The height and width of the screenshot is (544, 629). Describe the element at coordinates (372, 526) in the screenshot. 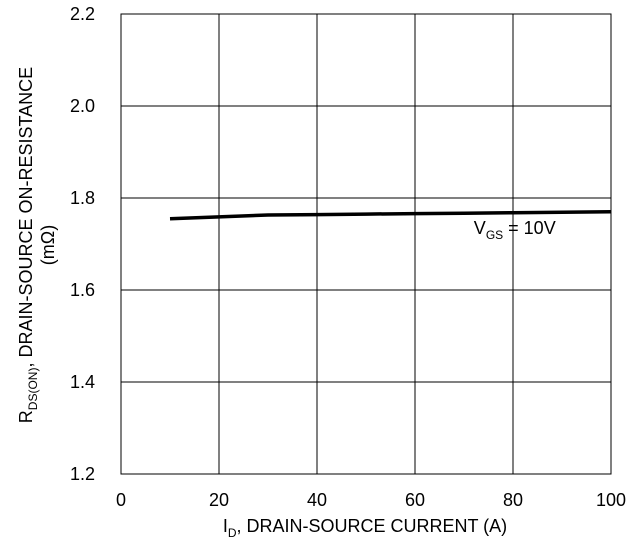

I see `x-axis-label-rest: , DRAIN-SOURCE CURRENT (A)` at that location.